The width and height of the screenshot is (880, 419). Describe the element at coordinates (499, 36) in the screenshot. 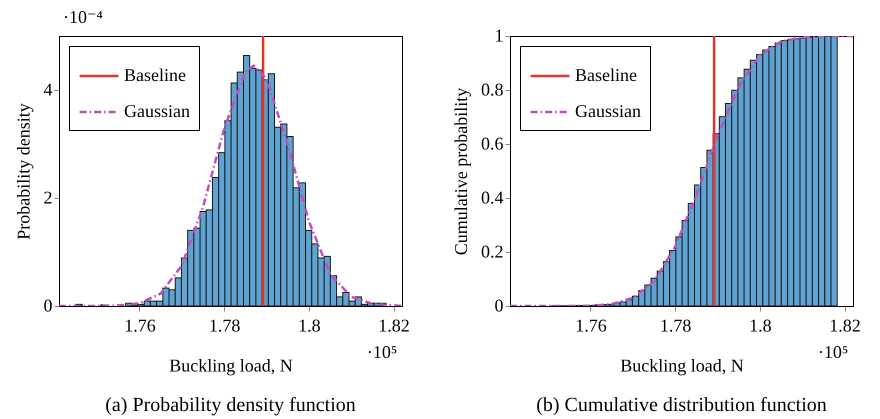

I see `y-tick-label: 1` at that location.